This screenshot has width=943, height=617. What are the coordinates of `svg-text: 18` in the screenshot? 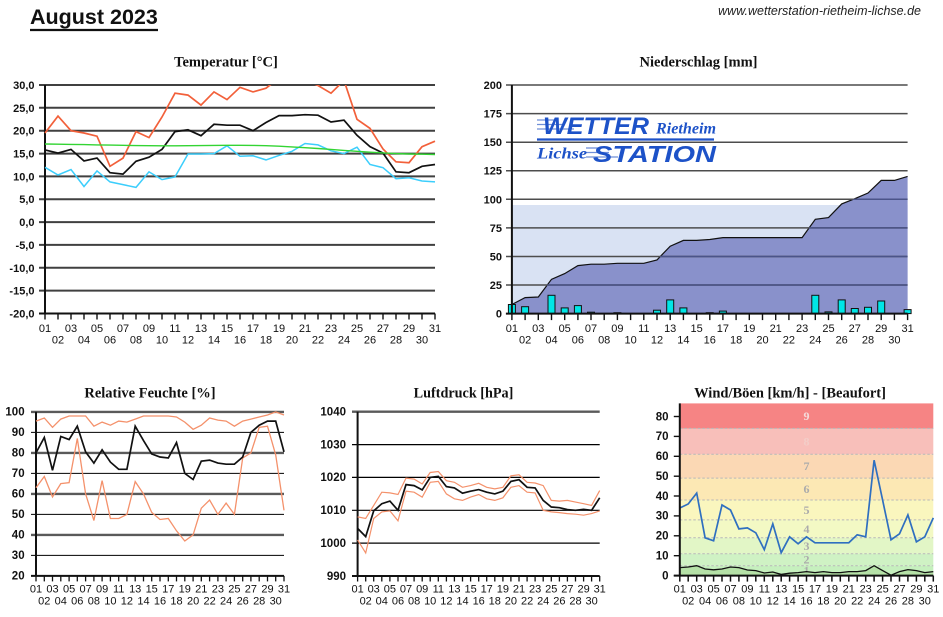 It's located at (495, 602).